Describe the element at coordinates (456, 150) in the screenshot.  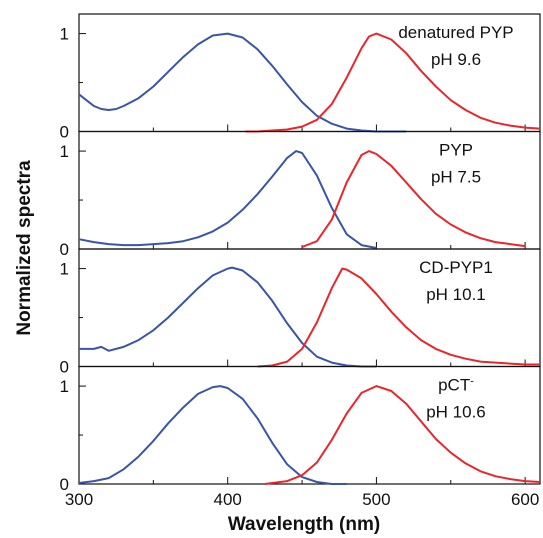
I see `panel-label-line1: PYP` at that location.